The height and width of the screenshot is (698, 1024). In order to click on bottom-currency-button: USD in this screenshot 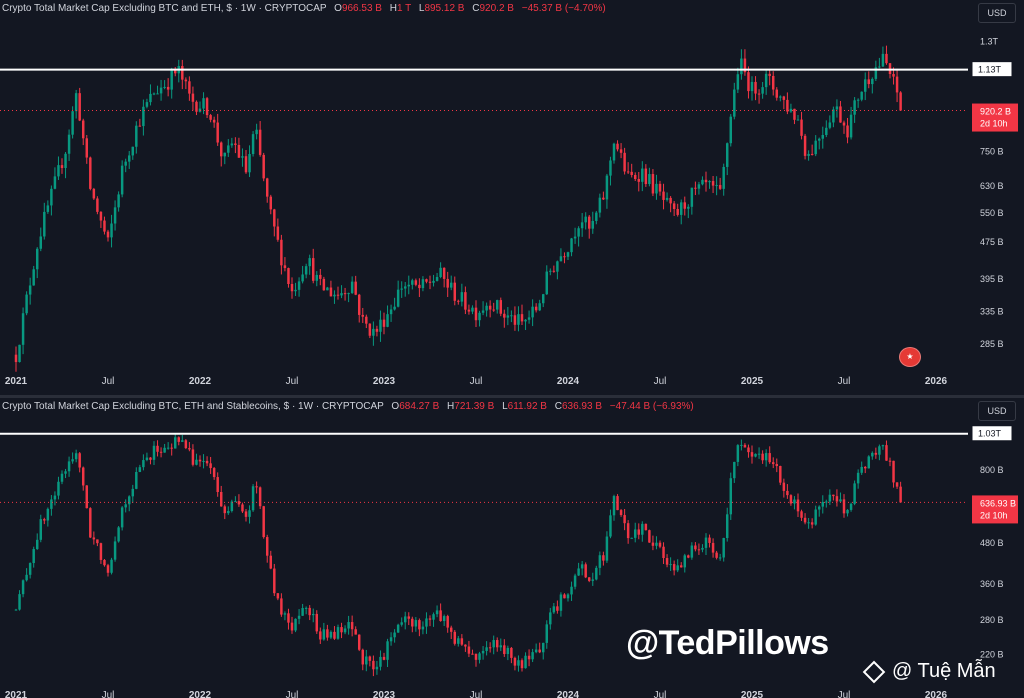, I will do `click(997, 411)`.